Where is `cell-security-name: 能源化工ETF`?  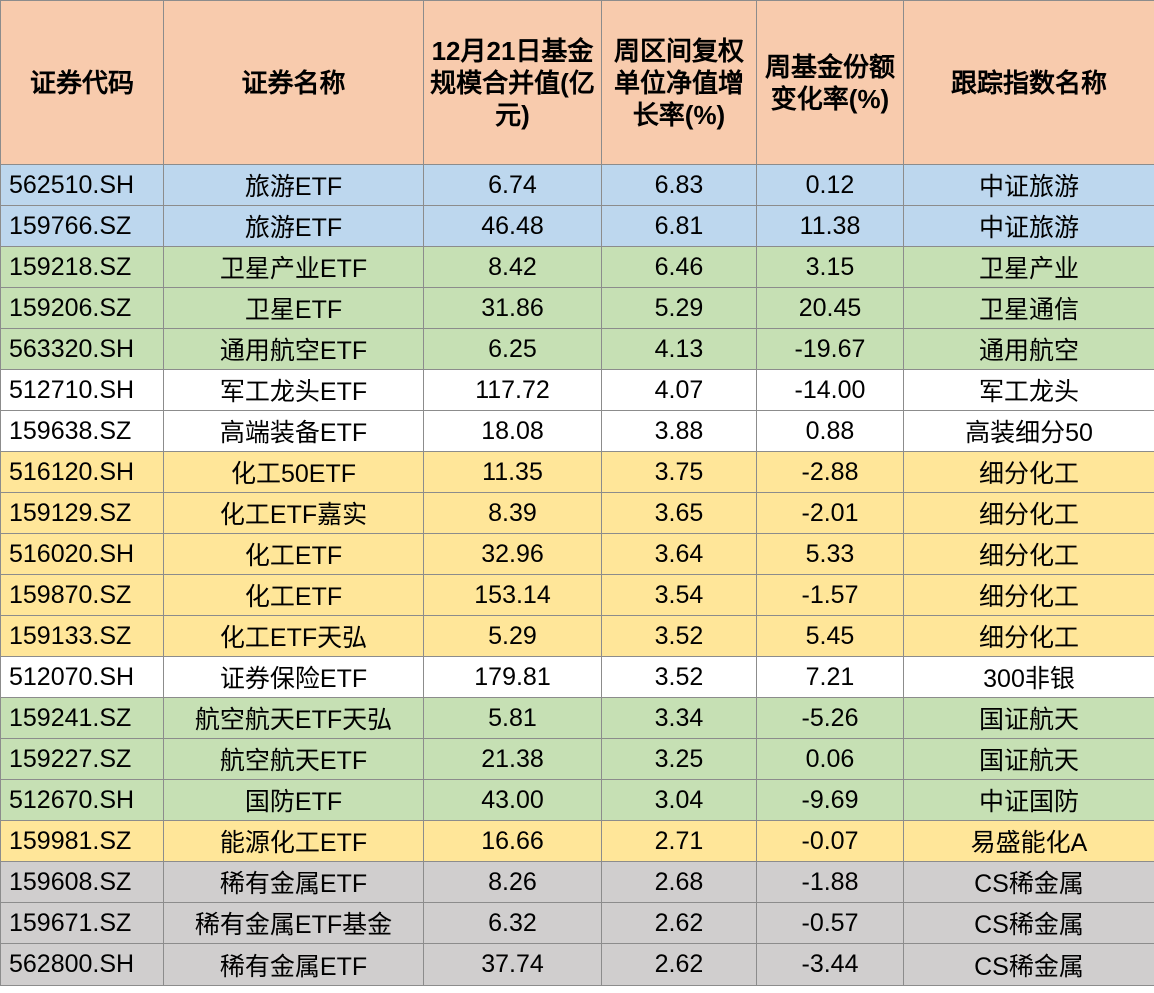
cell-security-name: 能源化工ETF is located at coordinates (293, 841).